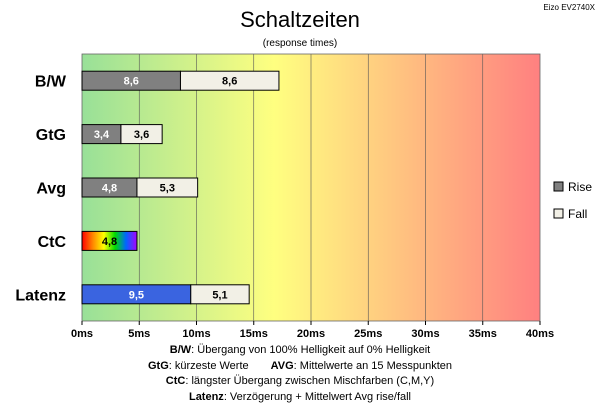 This screenshot has width=600, height=415. Describe the element at coordinates (51, 82) in the screenshot. I see `category-label-b-w: B/W` at that location.